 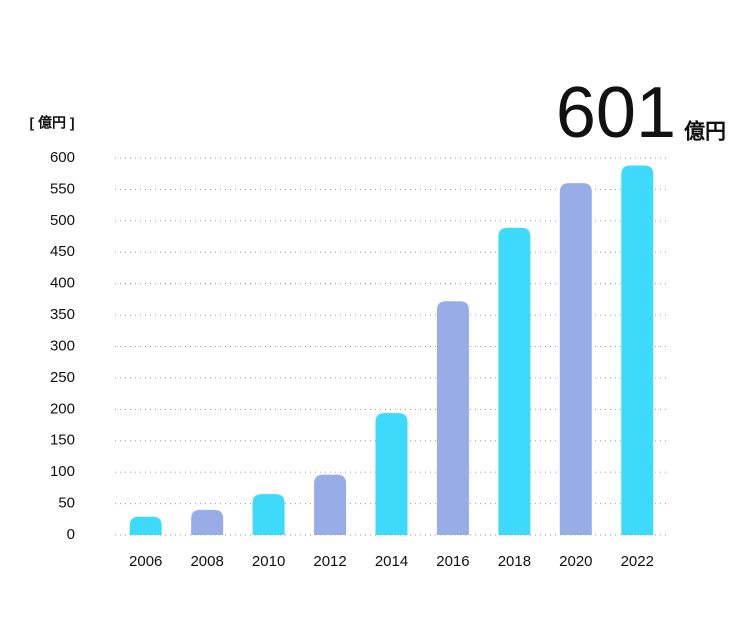 What do you see at coordinates (62, 471) in the screenshot?
I see `y-tick-label: 100` at bounding box center [62, 471].